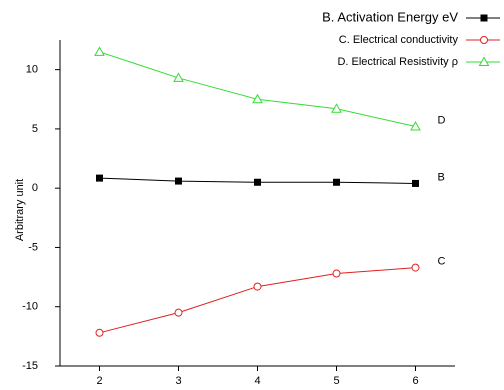 The image size is (504, 390). I want to click on y-tick-label: 10, so click(32, 70).